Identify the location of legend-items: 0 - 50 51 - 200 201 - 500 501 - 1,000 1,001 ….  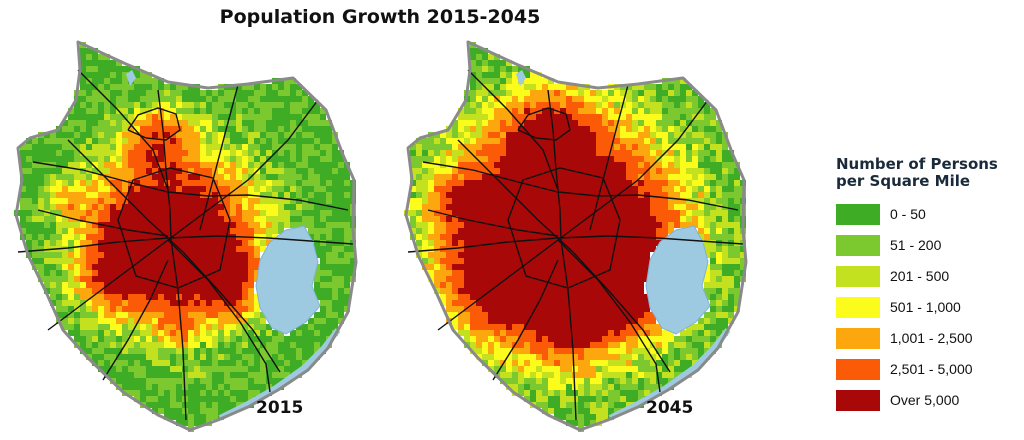
(928, 307).